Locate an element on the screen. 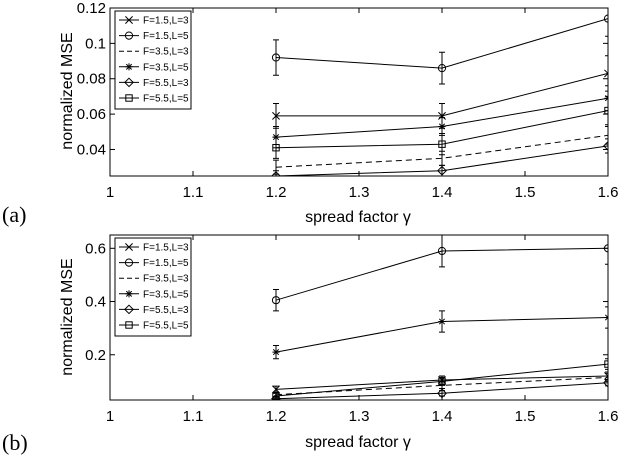 This screenshot has height=460, width=618. panel-label-b: (b) is located at coordinates (15, 442).